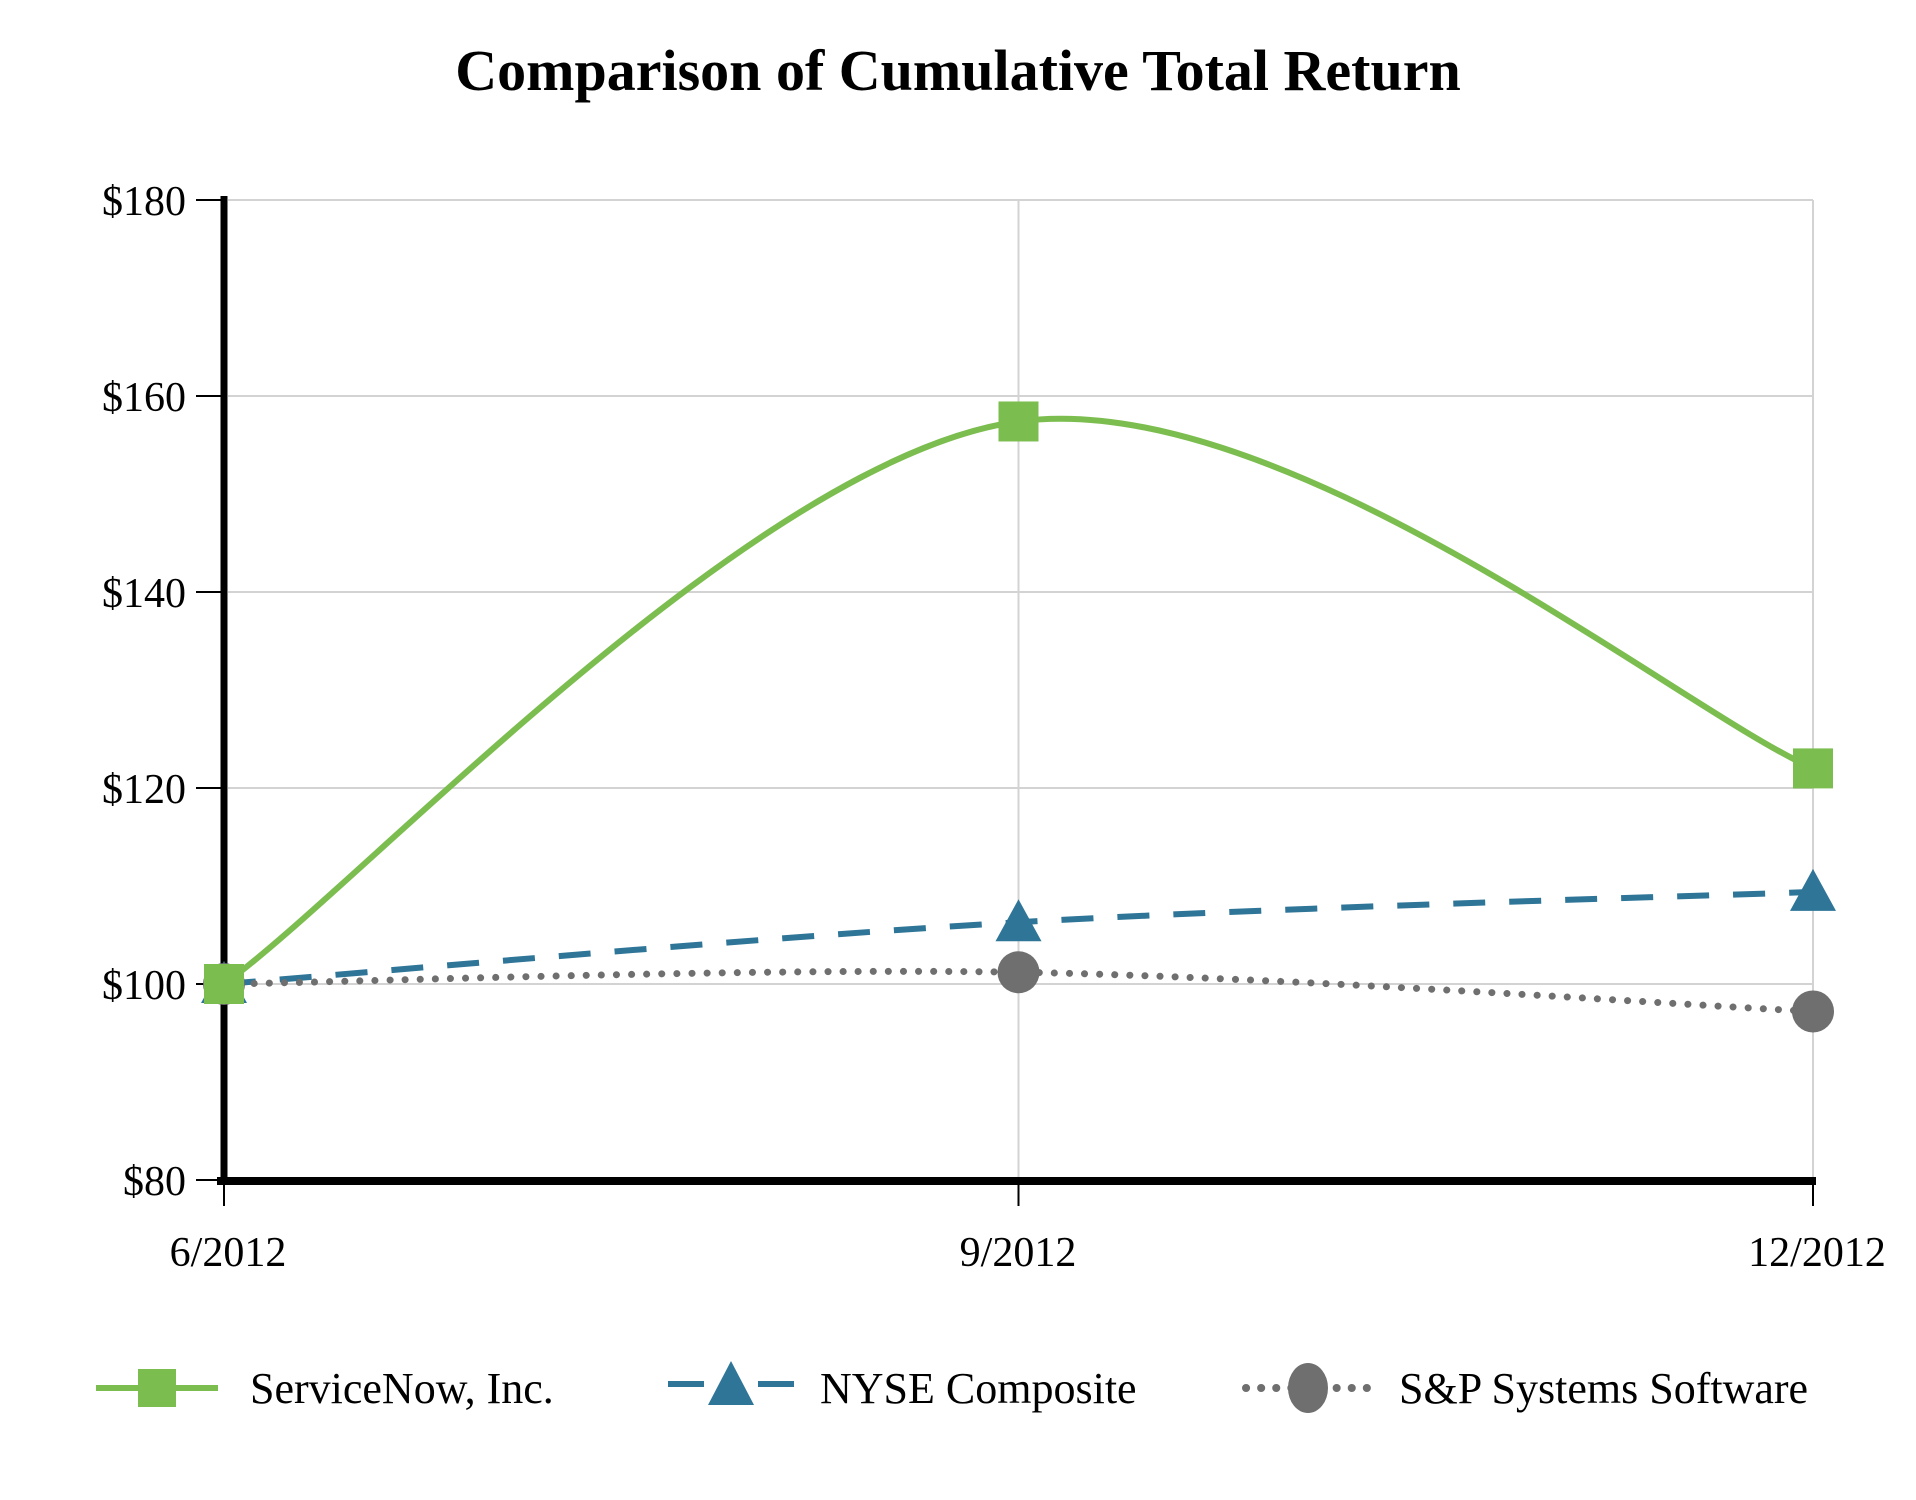 The width and height of the screenshot is (1916, 1500). What do you see at coordinates (957, 70) in the screenshot?
I see `chart-title: Comparison of Cumulative Total Return` at bounding box center [957, 70].